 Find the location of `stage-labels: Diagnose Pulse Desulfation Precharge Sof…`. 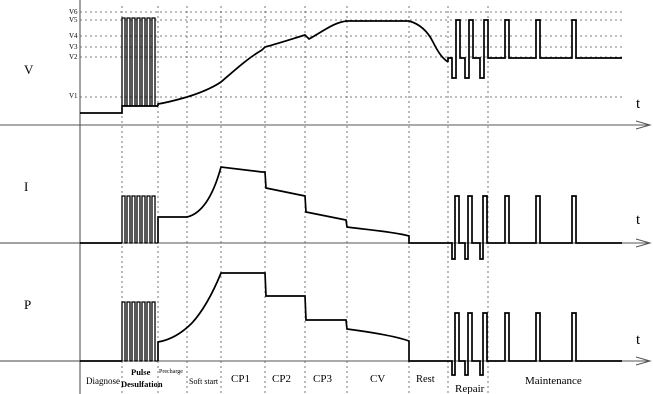

stage-labels: Diagnose Pulse Desulfation Precharge Sof… is located at coordinates (334, 380).